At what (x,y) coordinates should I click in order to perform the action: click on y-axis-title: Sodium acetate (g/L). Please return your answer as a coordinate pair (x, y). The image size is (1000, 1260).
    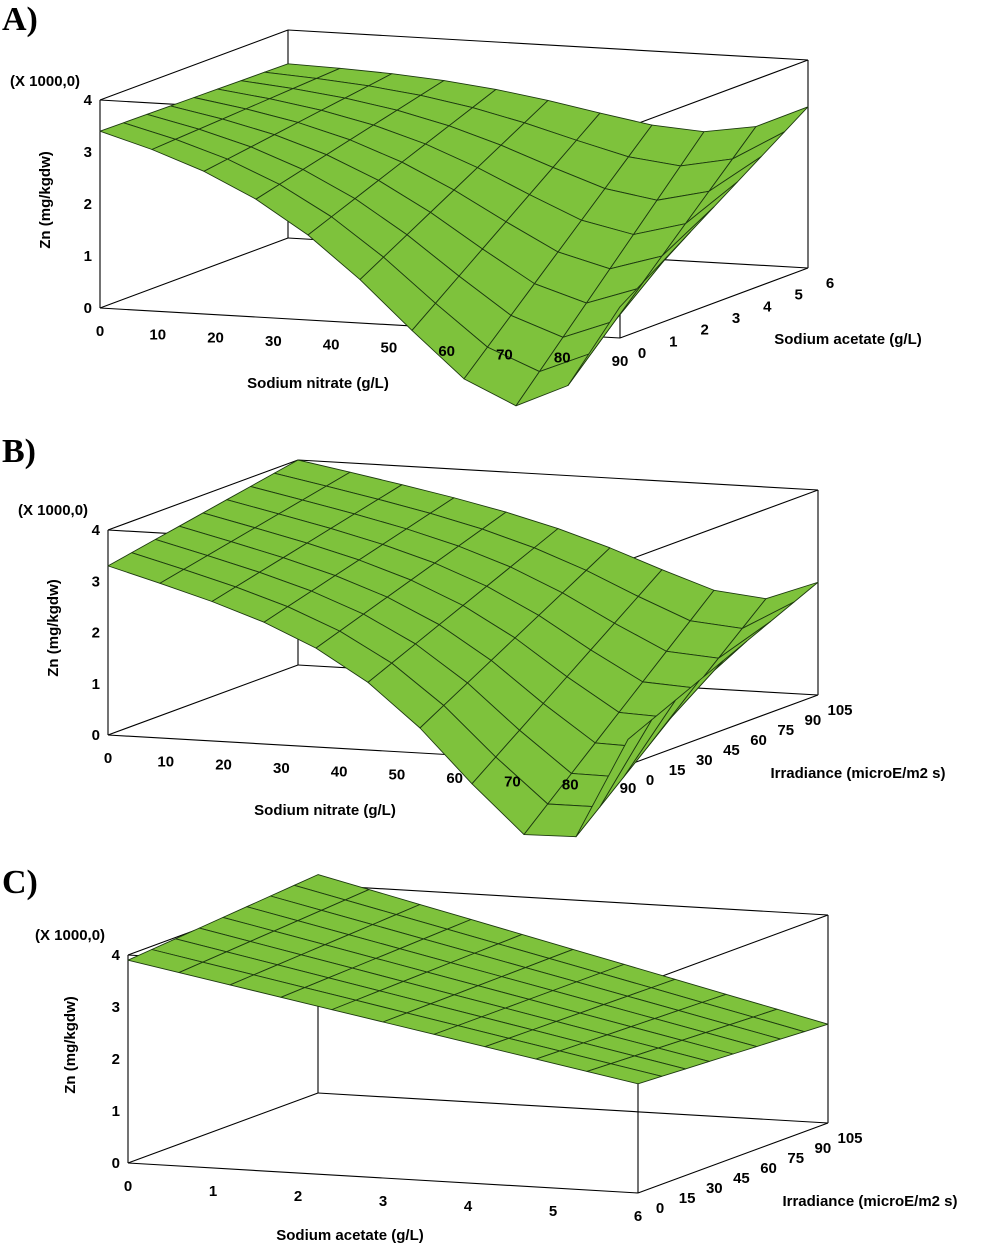
    Looking at the image, I should click on (848, 339).